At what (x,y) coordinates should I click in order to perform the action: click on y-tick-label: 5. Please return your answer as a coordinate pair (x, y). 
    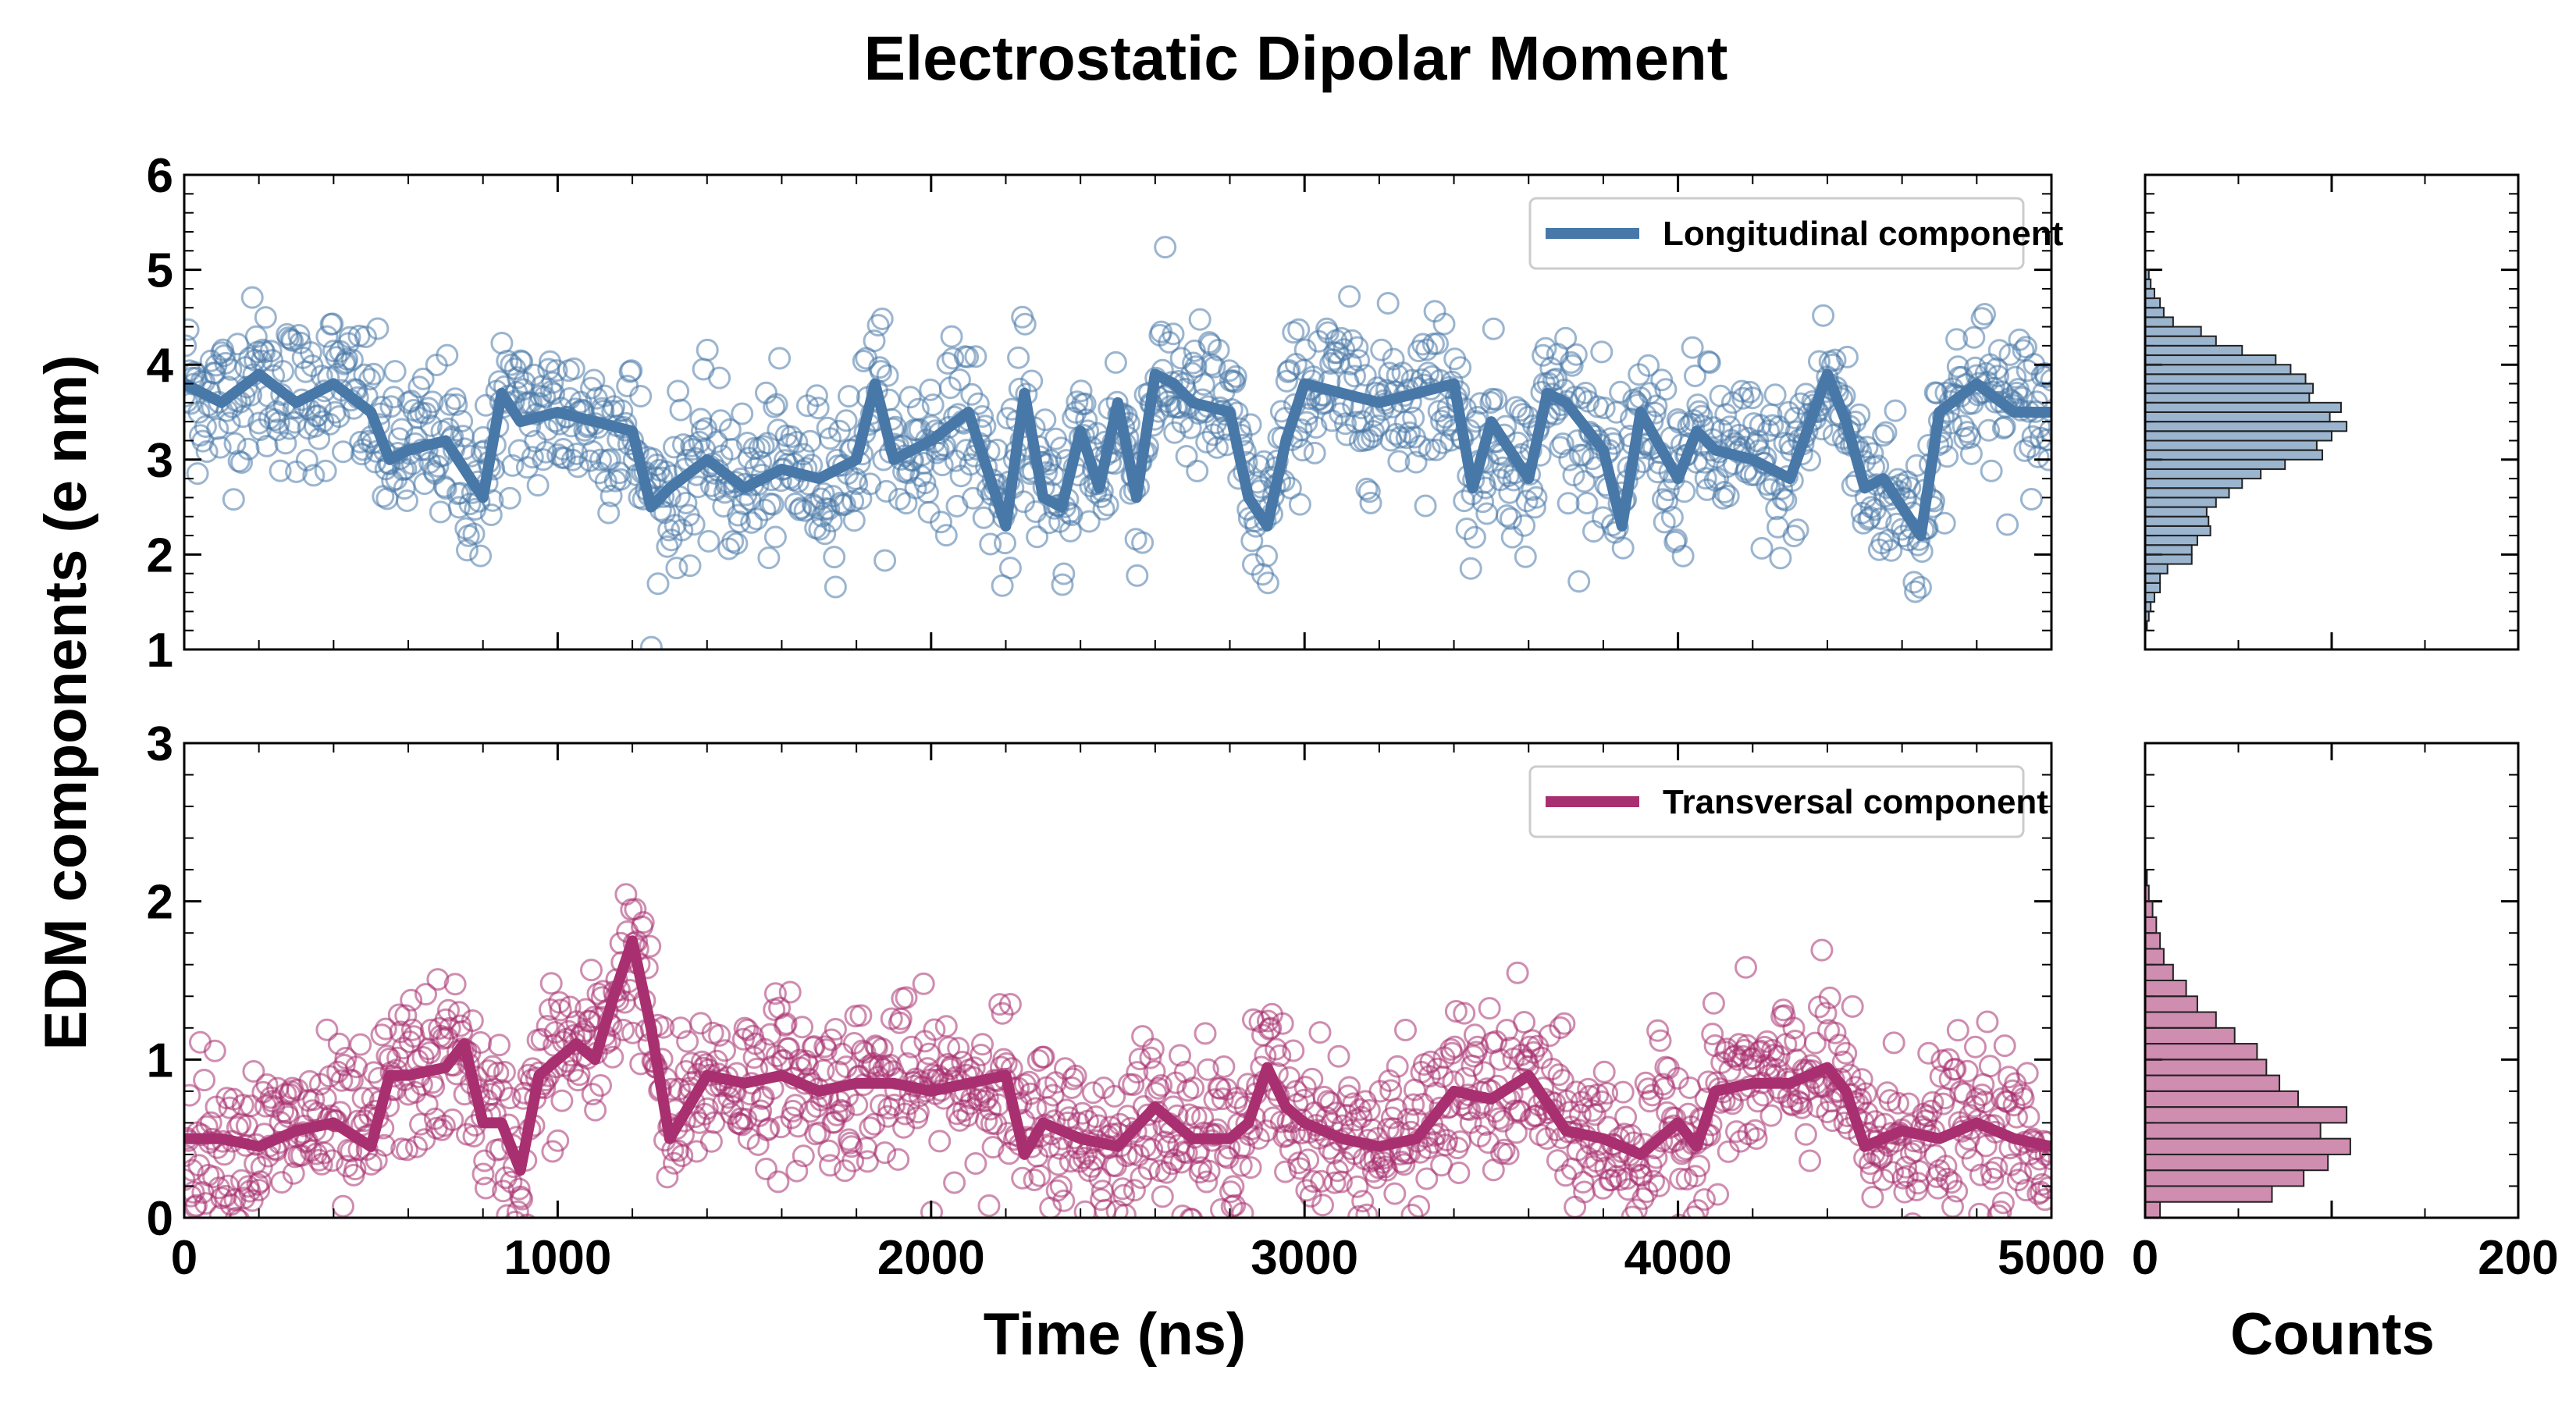
    Looking at the image, I should click on (160, 271).